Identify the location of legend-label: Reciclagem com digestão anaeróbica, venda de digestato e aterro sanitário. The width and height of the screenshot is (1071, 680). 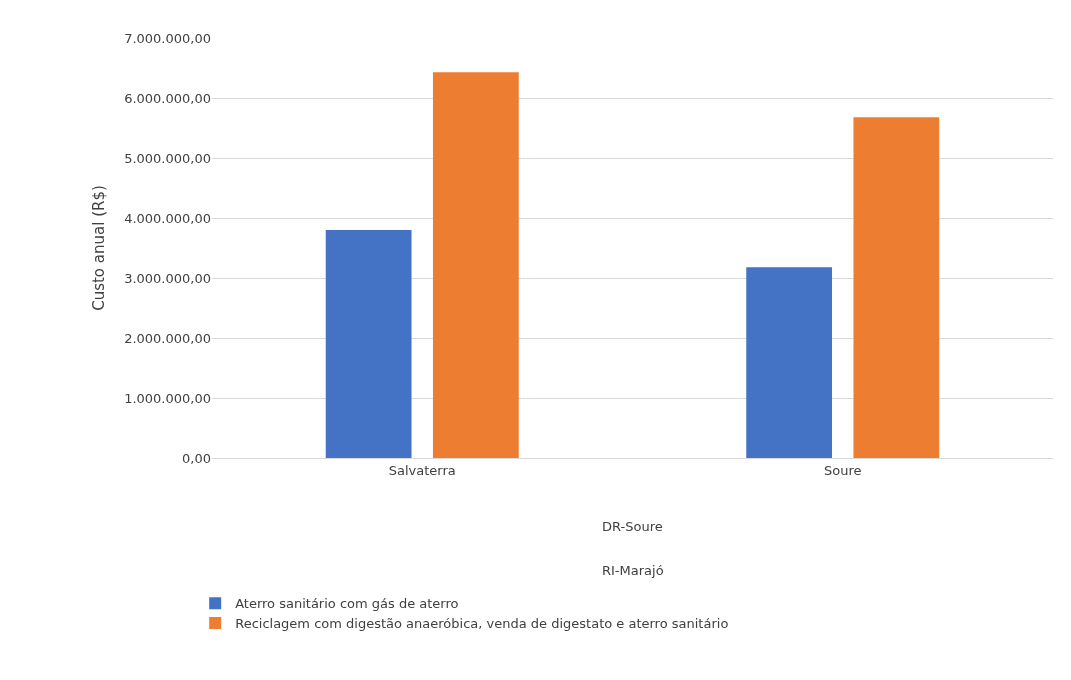
(482, 624).